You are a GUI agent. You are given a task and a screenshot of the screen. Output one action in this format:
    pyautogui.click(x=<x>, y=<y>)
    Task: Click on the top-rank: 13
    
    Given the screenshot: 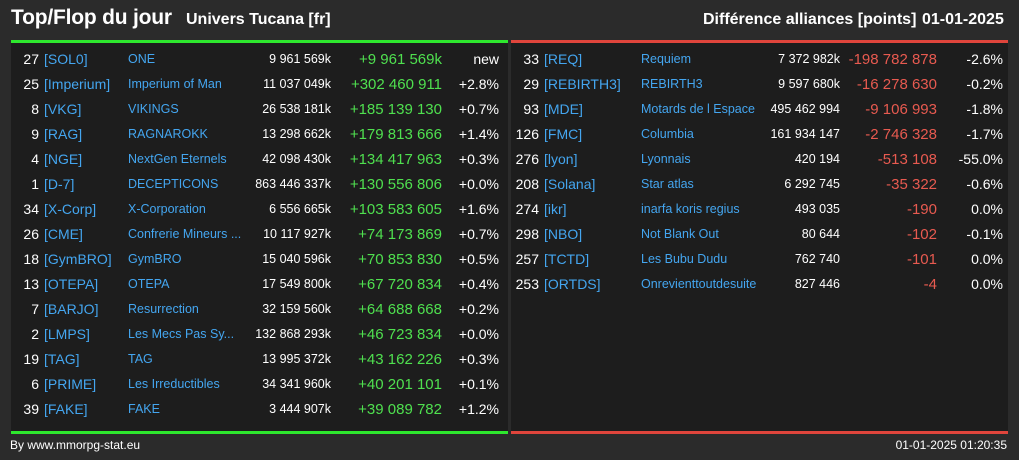 What is the action you would take?
    pyautogui.click(x=31, y=284)
    